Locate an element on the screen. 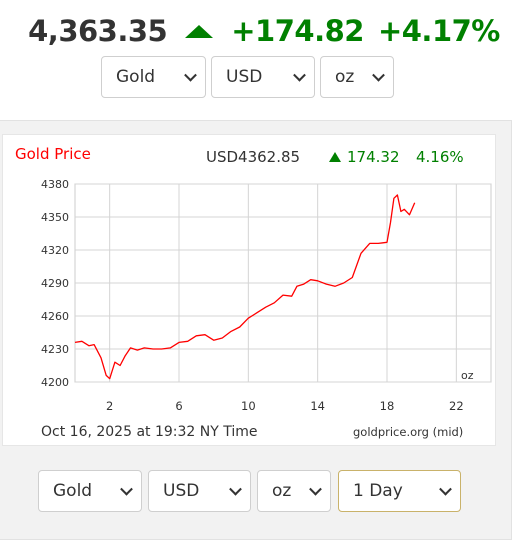  metal-select: Gold is located at coordinates (153, 77).